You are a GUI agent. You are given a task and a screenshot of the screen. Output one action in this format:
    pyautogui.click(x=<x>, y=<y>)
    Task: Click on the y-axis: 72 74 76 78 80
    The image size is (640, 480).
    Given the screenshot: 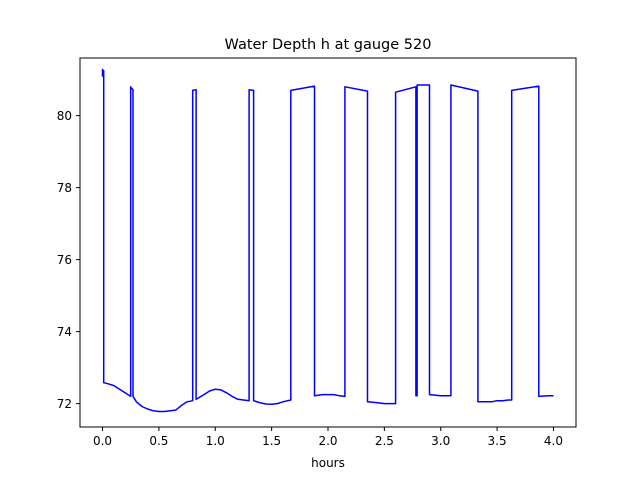 What is the action you would take?
    pyautogui.click(x=68, y=260)
    